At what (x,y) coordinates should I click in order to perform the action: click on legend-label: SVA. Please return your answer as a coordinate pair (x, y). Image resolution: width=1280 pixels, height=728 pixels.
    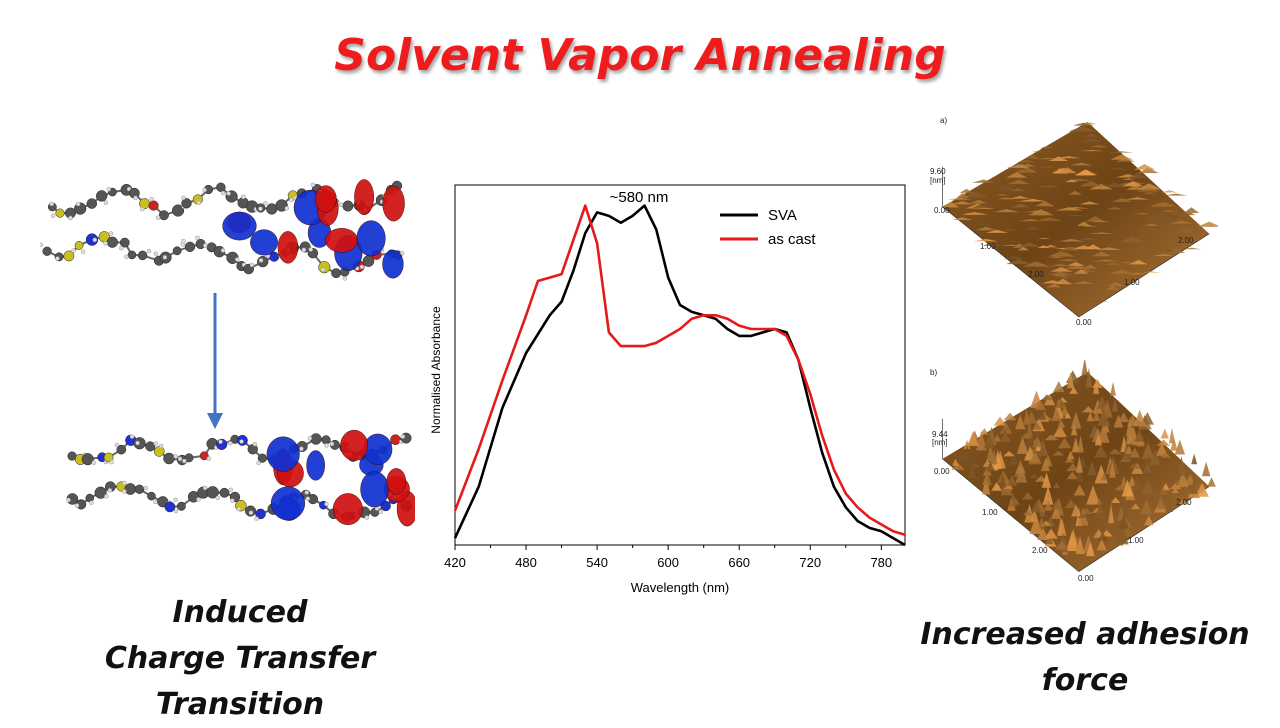
    Looking at the image, I should click on (782, 215).